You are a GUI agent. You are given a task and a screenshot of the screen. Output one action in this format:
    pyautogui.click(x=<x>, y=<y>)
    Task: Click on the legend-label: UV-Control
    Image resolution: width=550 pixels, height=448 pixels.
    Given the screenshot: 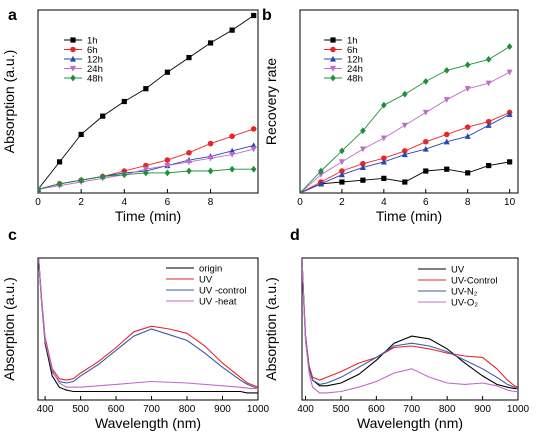 What is the action you would take?
    pyautogui.click(x=474, y=280)
    